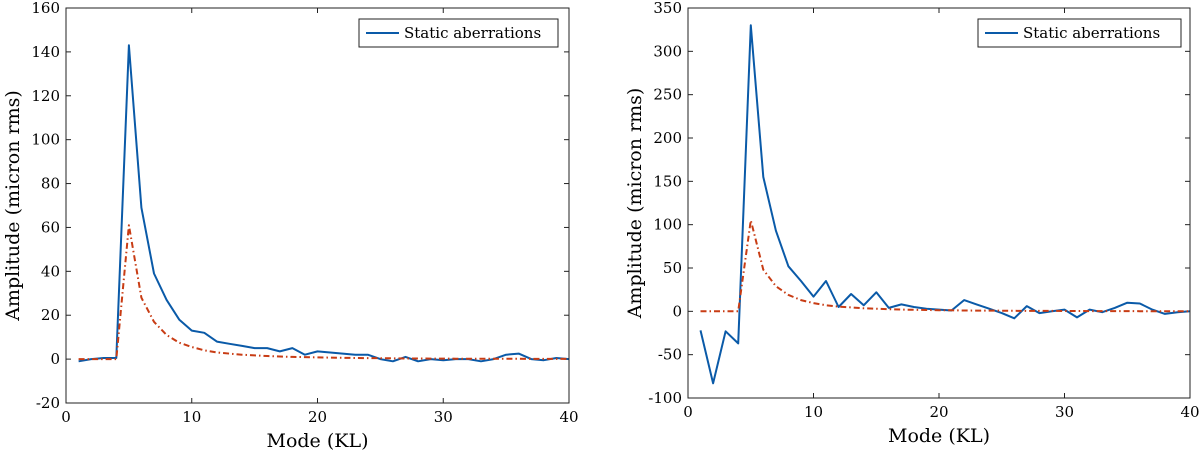 This screenshot has height=458, width=1200. Describe the element at coordinates (667, 95) in the screenshot. I see `y-tick-label: 250` at that location.